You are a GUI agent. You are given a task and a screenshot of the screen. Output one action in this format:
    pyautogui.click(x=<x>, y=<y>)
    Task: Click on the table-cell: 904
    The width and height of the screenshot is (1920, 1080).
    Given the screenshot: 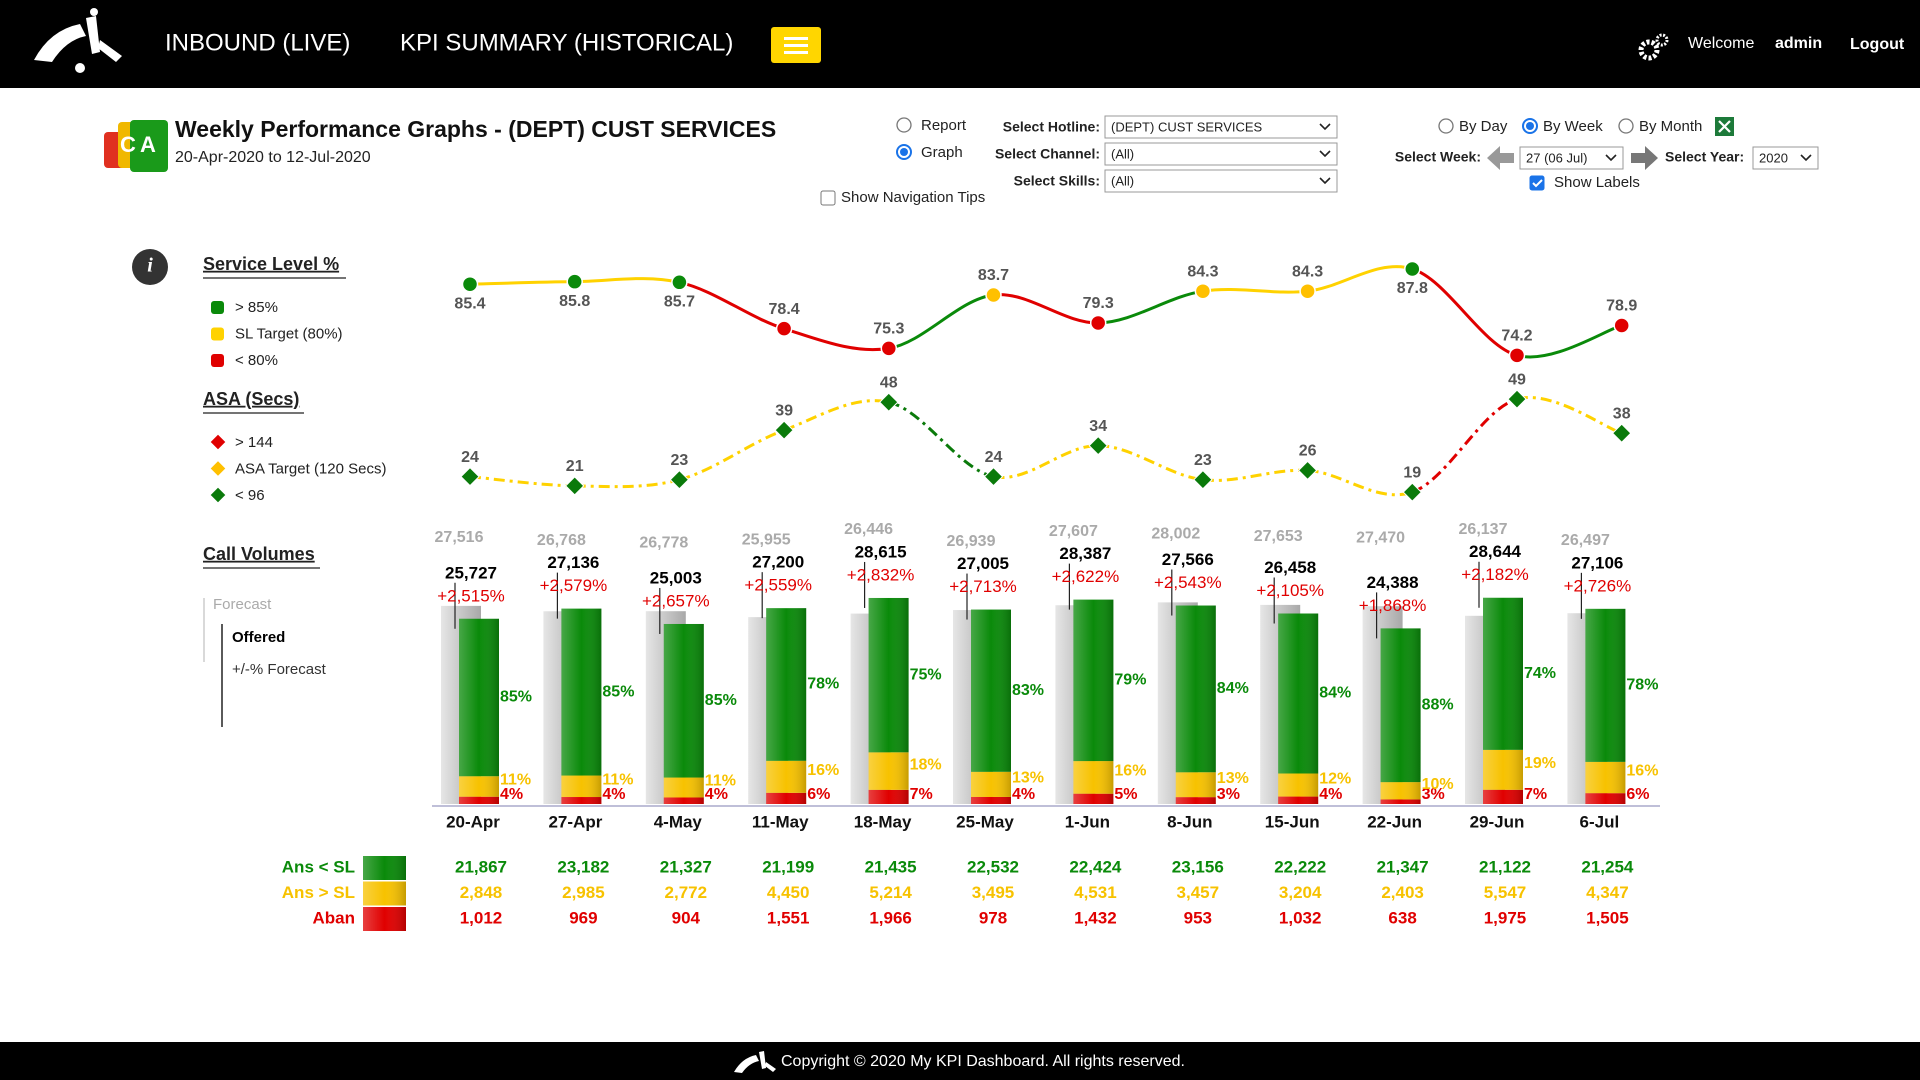 What is the action you would take?
    pyautogui.click(x=686, y=917)
    